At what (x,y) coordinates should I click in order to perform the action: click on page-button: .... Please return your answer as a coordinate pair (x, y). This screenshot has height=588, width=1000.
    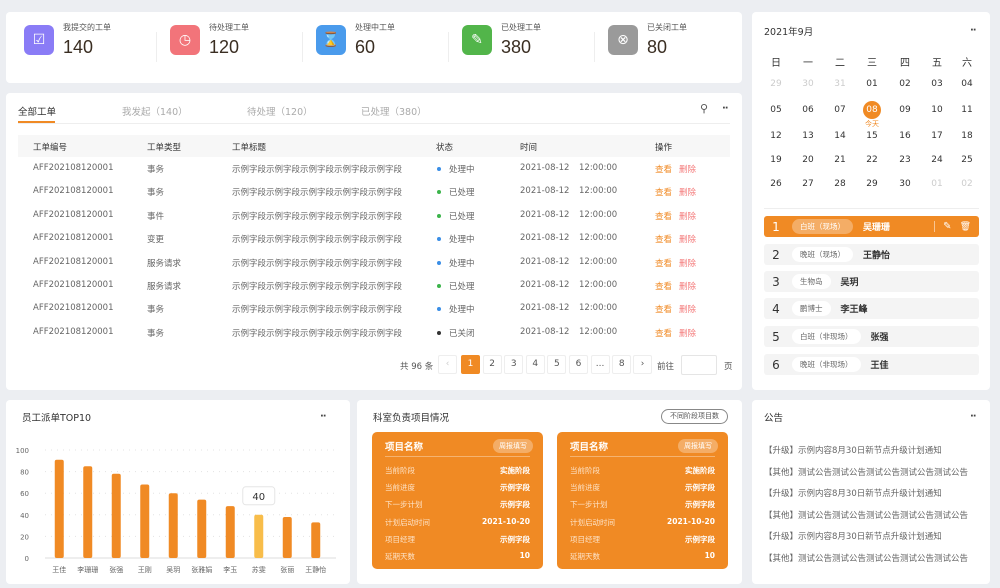
    Looking at the image, I should click on (600, 364).